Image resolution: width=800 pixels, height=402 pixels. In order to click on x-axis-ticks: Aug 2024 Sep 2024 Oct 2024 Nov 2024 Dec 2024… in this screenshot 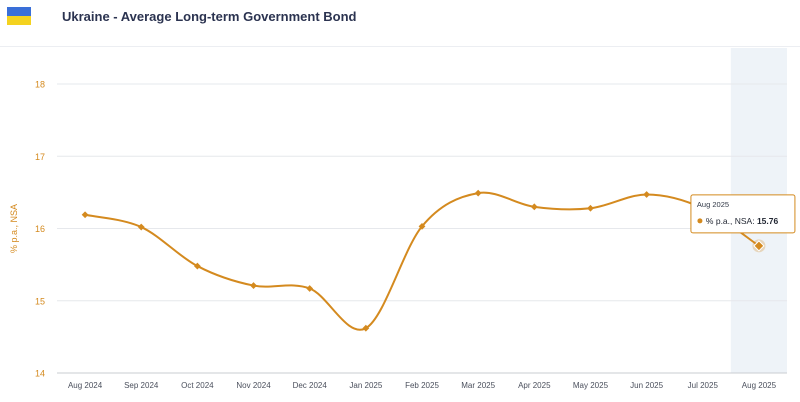, I will do `click(422, 385)`.